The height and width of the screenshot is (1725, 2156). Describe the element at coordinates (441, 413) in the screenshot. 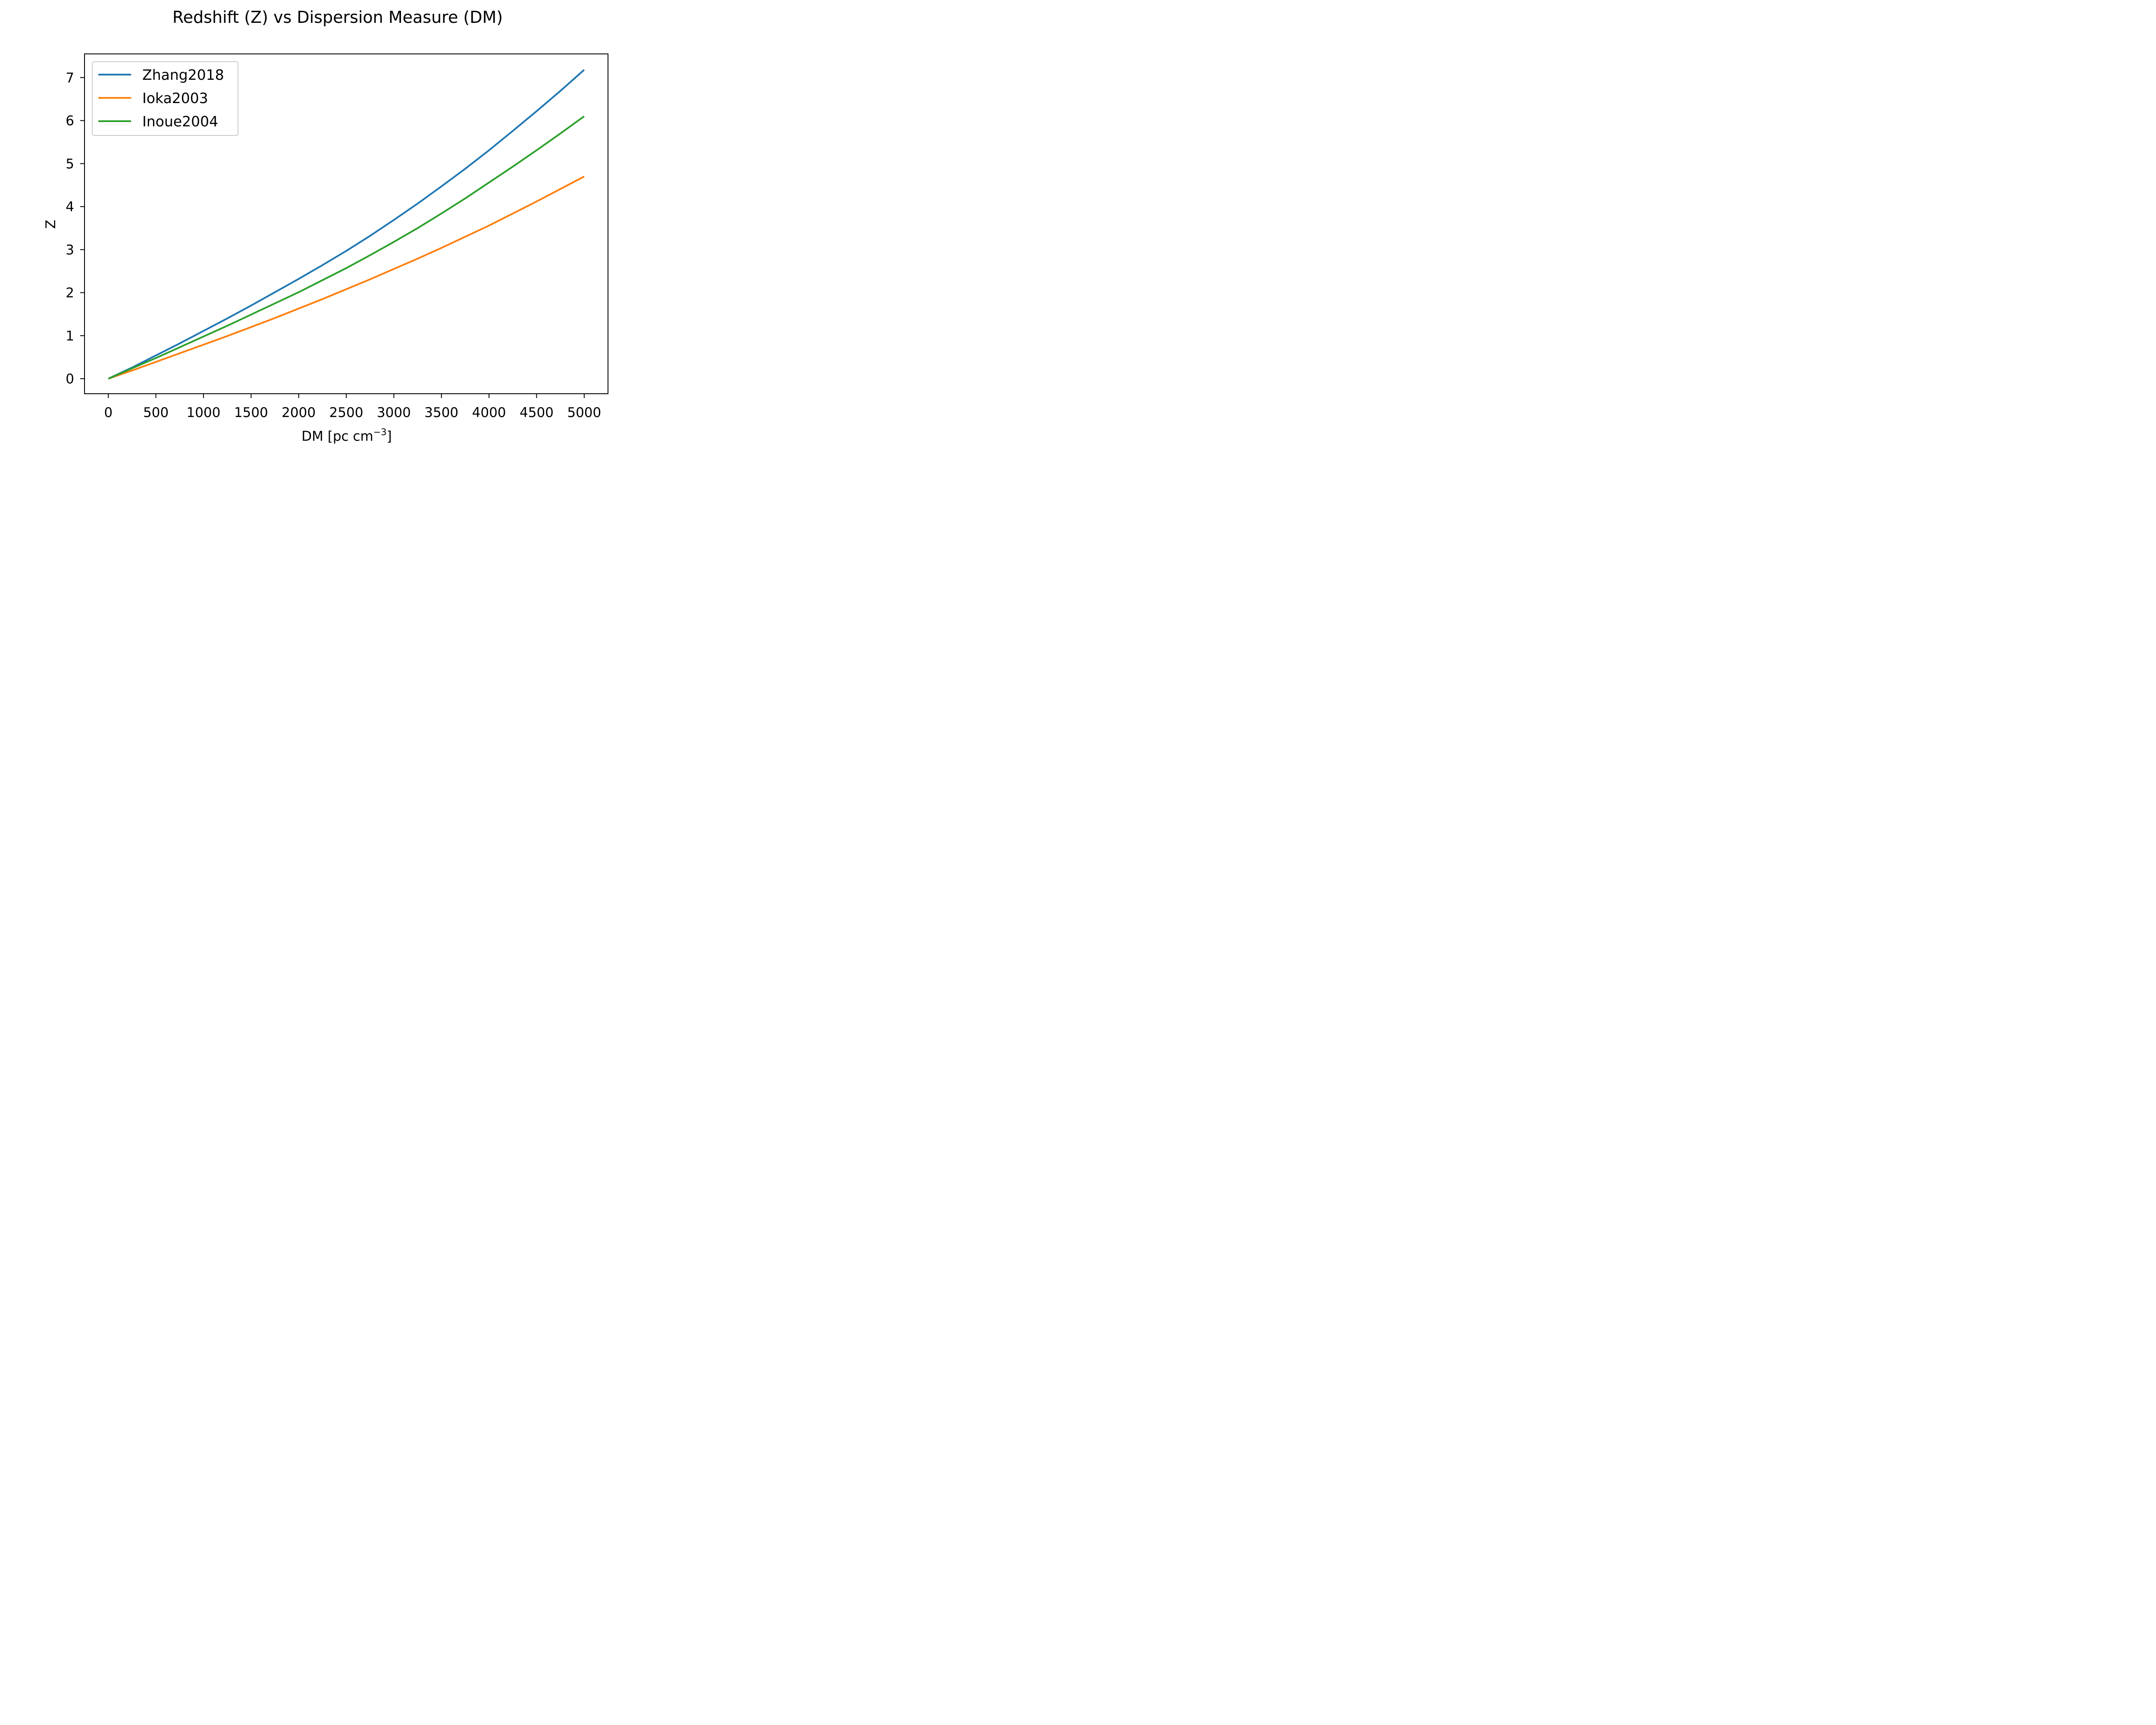

I see `x-tick-label: 3500` at that location.